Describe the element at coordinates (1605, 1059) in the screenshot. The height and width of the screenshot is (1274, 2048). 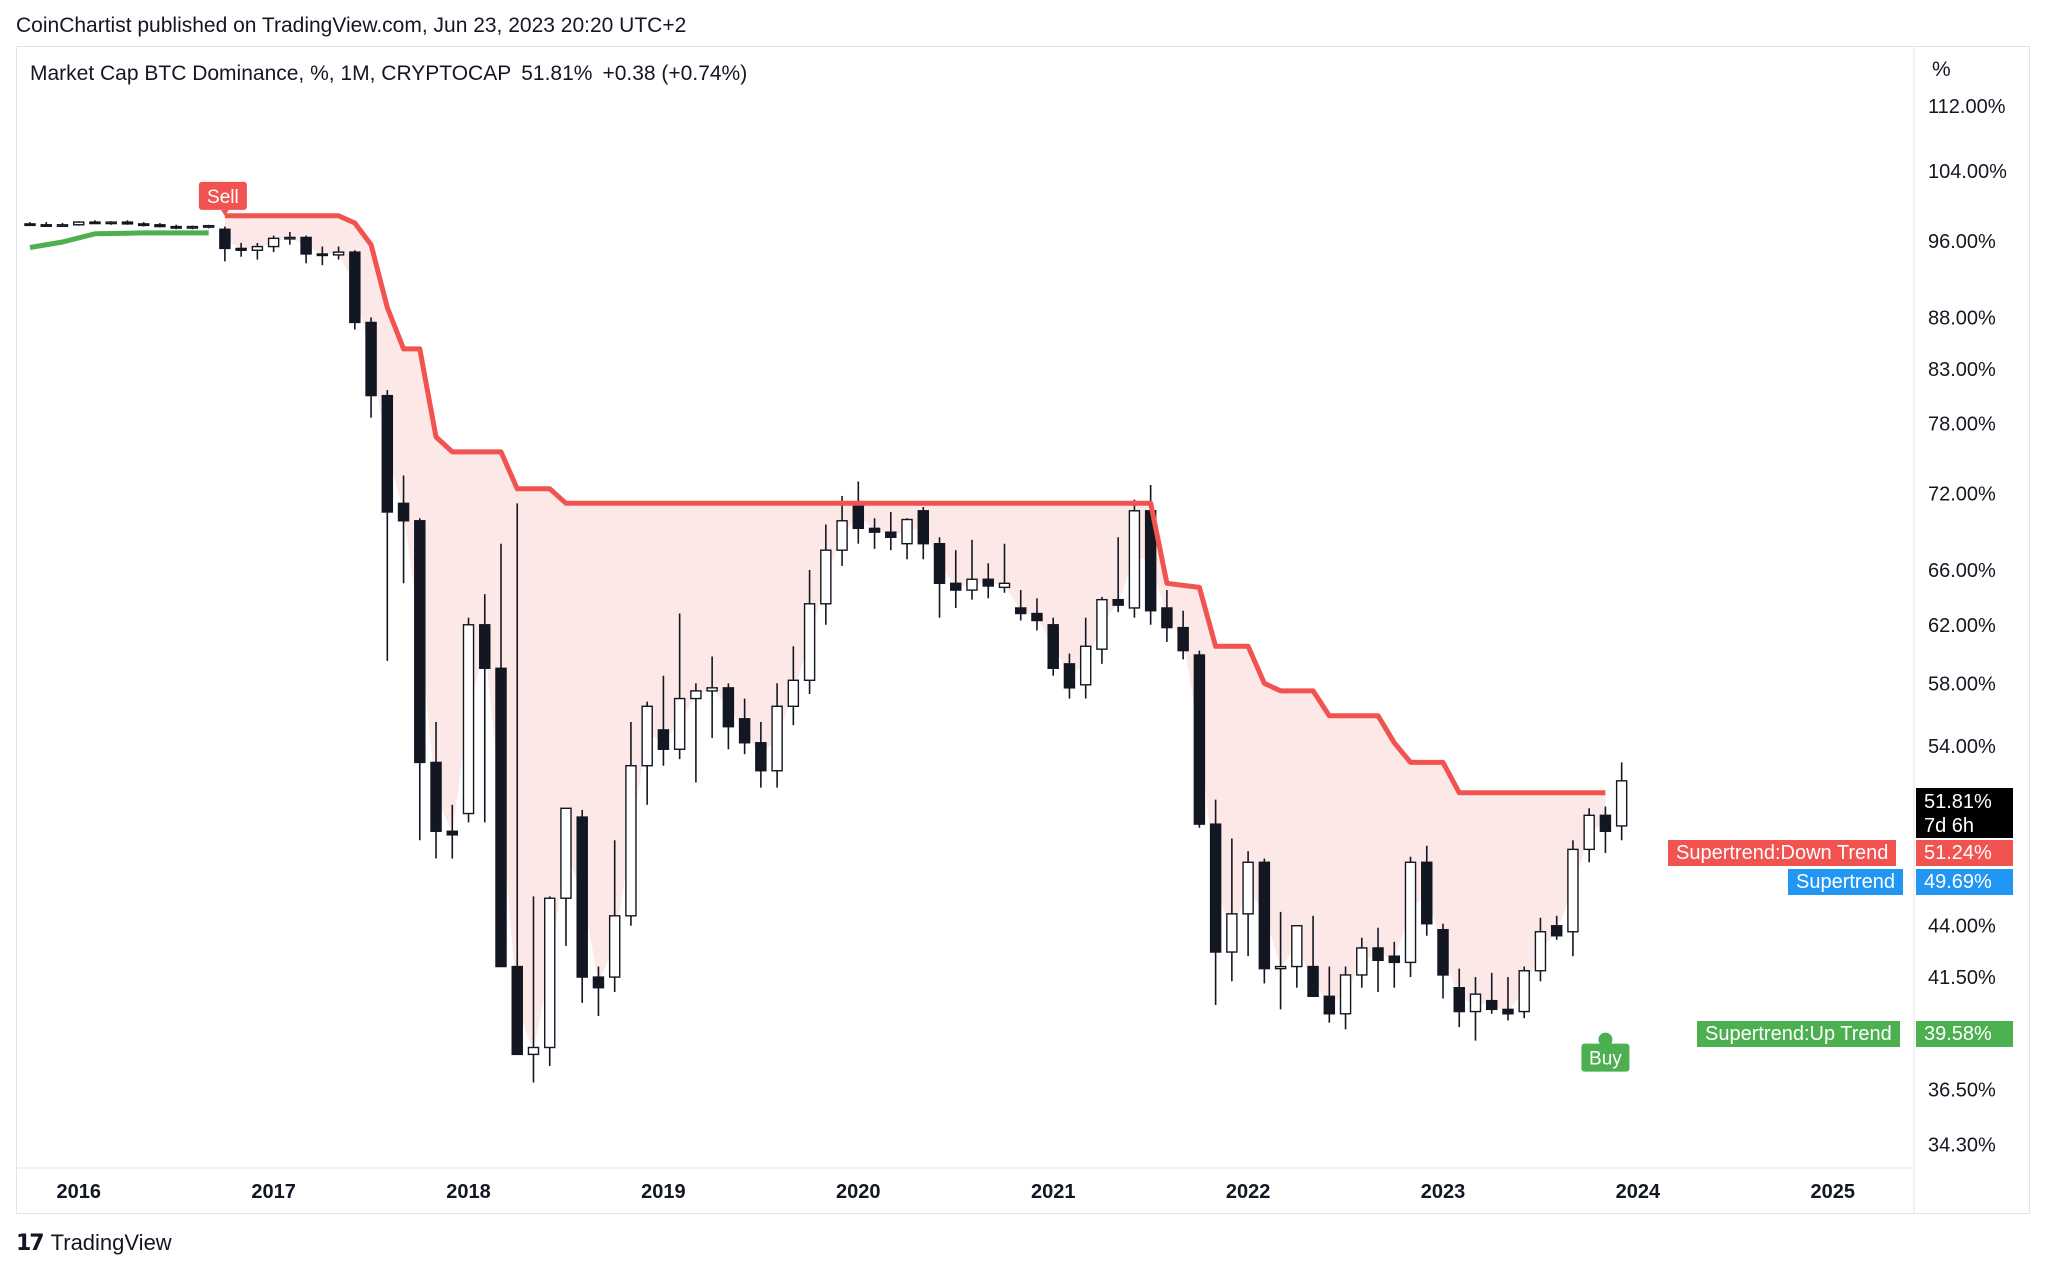
I see `buy-signal-label: Buy` at that location.